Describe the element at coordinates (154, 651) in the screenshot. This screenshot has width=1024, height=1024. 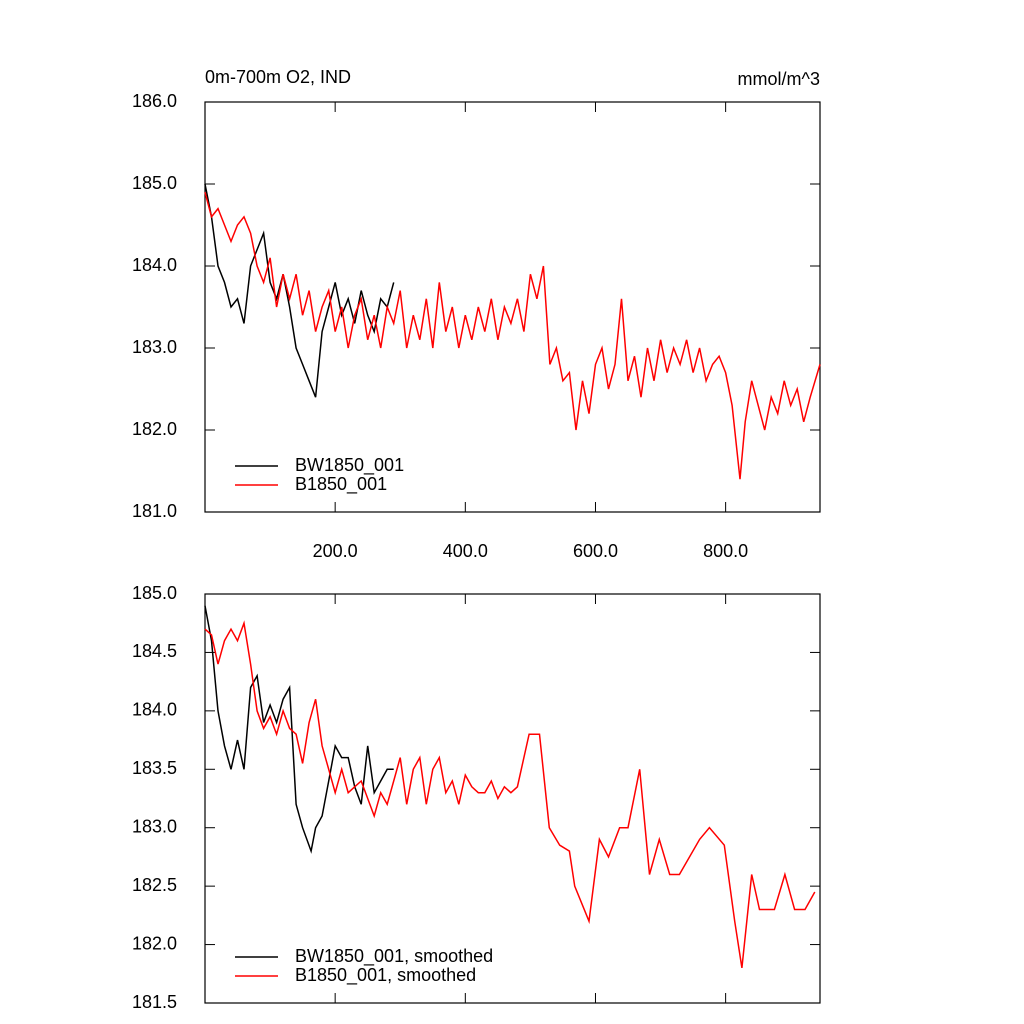
I see `y-tick-label: 184.5` at that location.